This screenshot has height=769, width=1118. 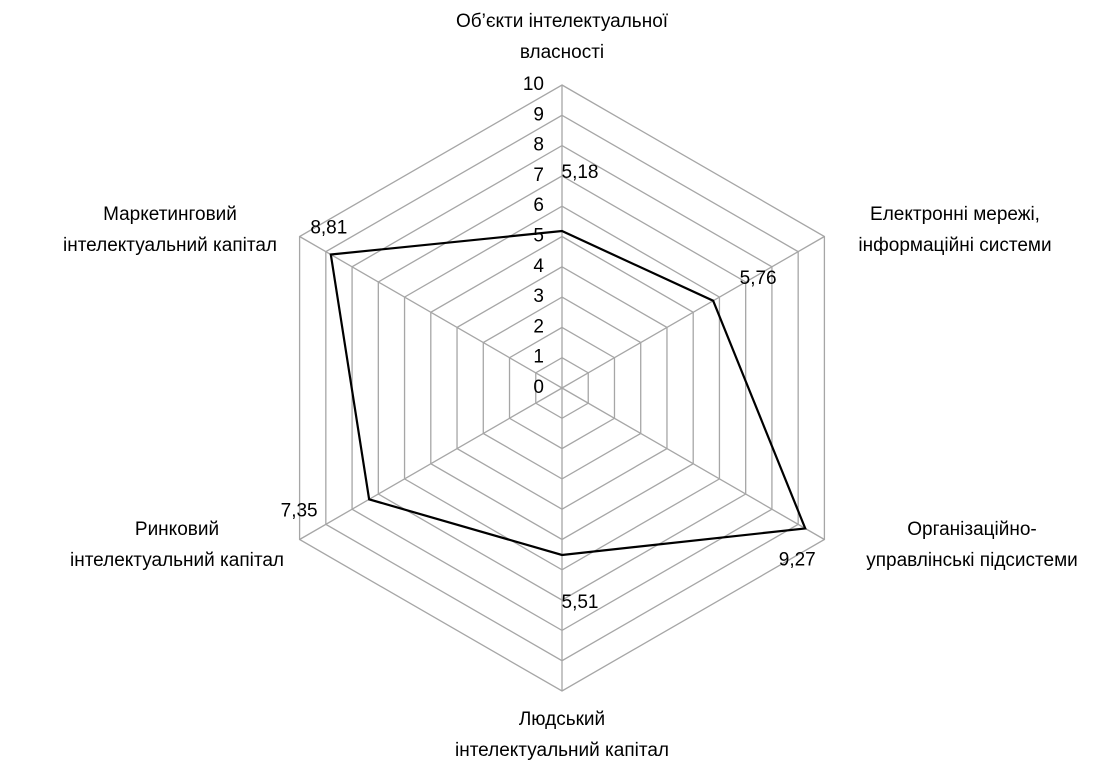 I want to click on value-label: 9,27, so click(x=797, y=559).